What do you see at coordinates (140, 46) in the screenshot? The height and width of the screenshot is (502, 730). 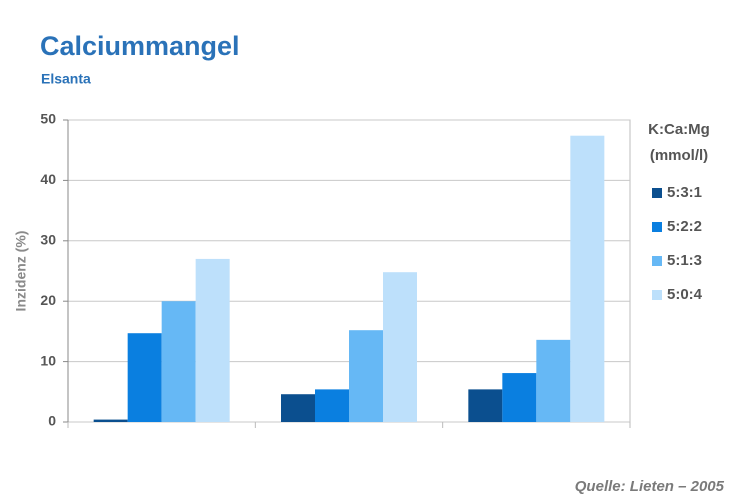 I see `chart-title: Calciummangel` at bounding box center [140, 46].